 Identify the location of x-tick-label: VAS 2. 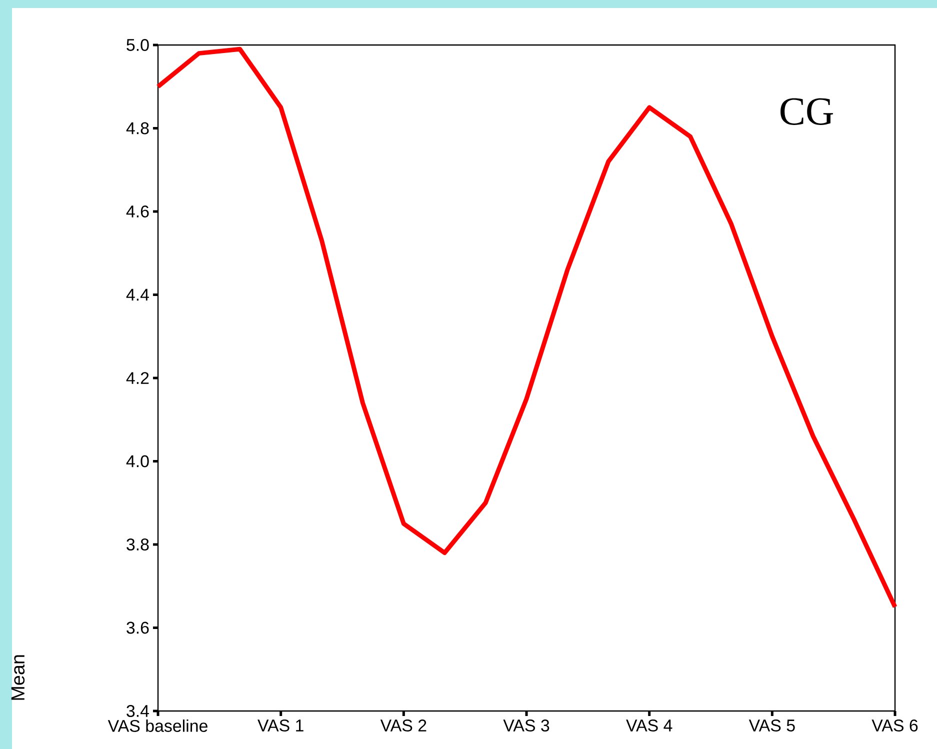
(403, 726).